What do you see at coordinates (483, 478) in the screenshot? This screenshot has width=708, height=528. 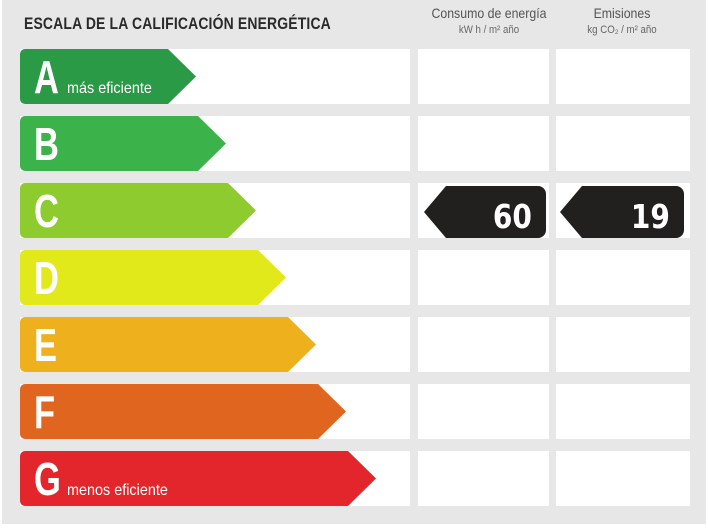 I see `consumo-cell-G` at bounding box center [483, 478].